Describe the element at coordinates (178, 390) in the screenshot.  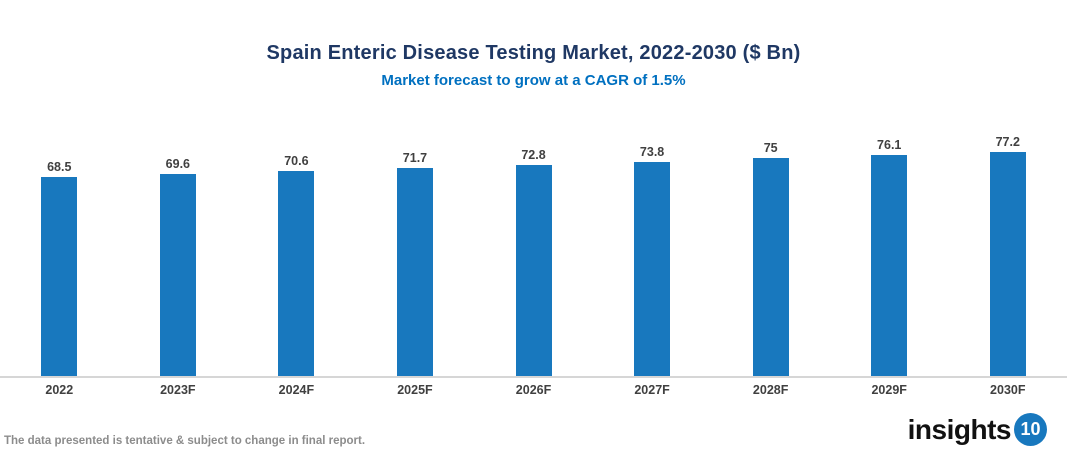
I see `x-axis-label: 2023F` at that location.